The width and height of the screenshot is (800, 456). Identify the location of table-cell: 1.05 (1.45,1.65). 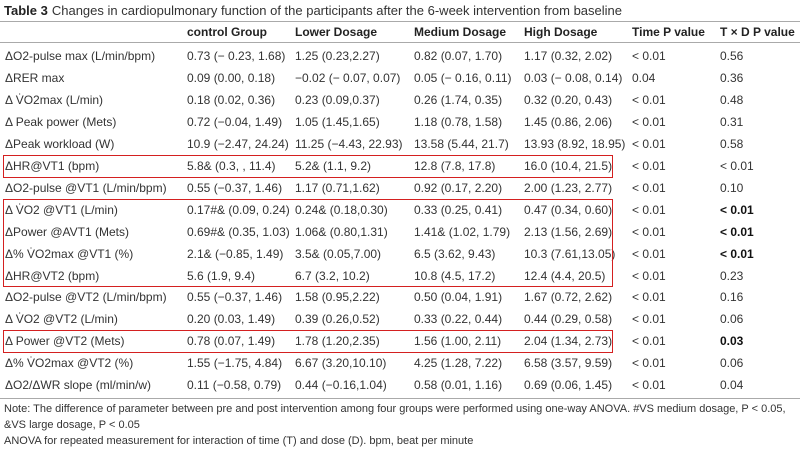
(337, 121).